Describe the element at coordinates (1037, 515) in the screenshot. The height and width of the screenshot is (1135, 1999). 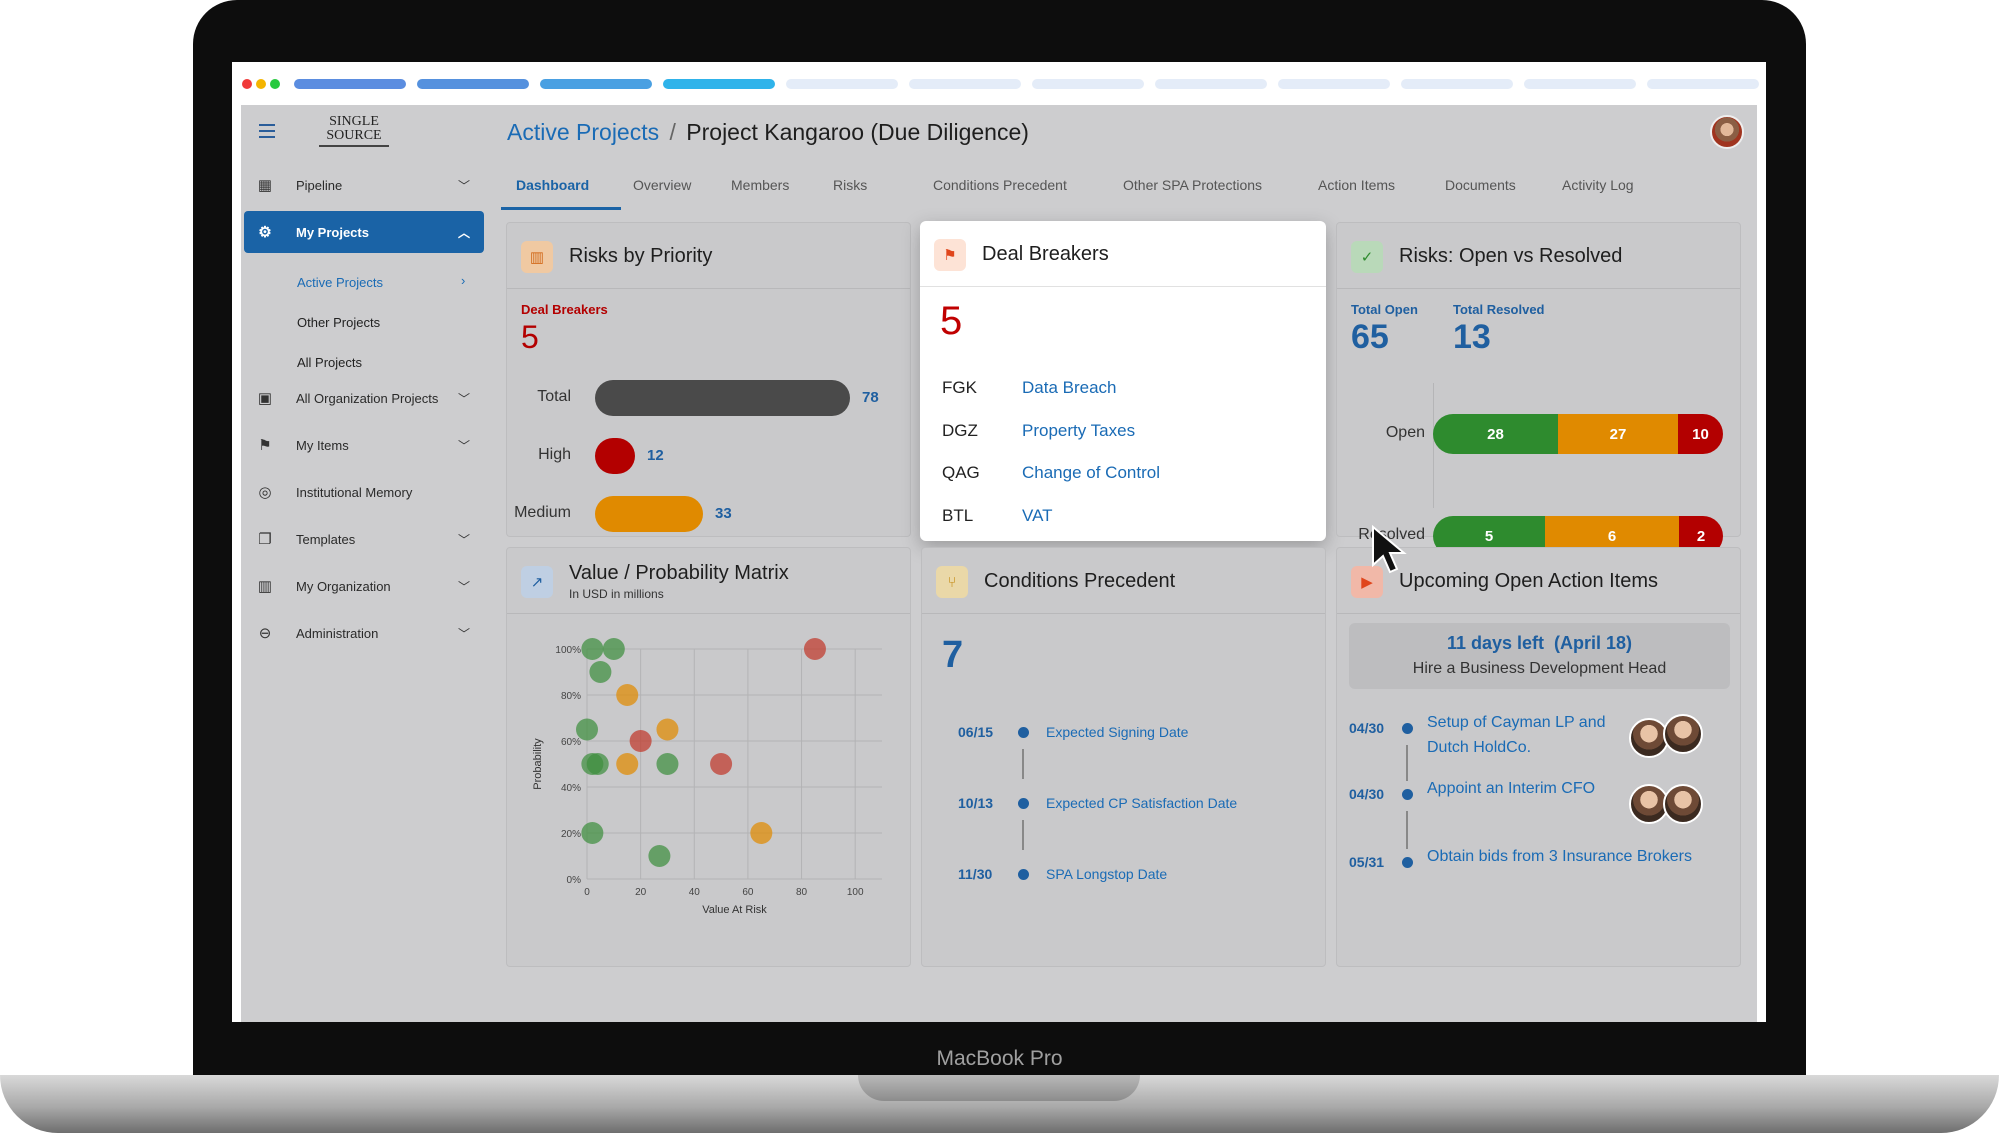
I see `deal-breaker-link: VAT` at that location.